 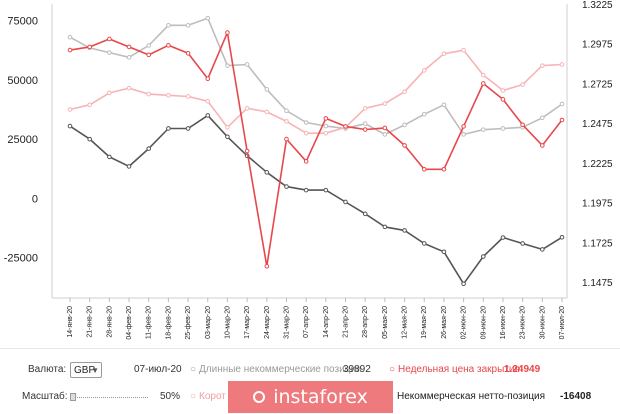 What do you see at coordinates (208, 322) in the screenshot?
I see `x-tick-label: 03-мар-20` at bounding box center [208, 322].